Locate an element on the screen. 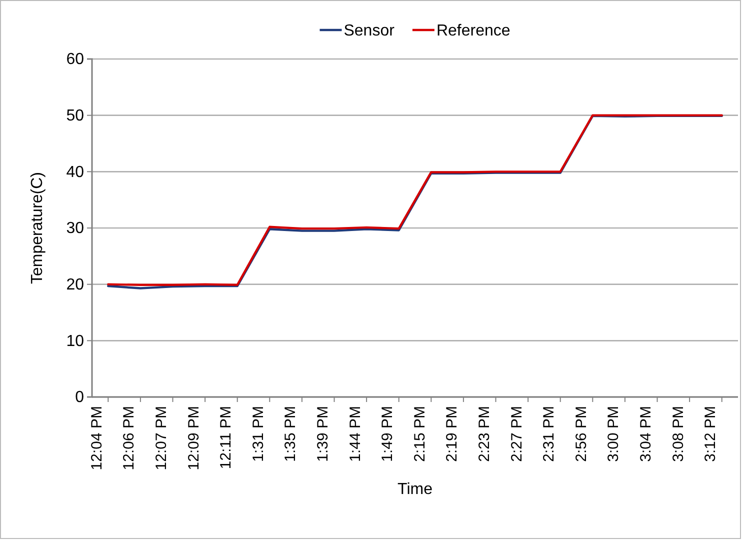 Image resolution: width=744 pixels, height=542 pixels. legend-label: Reference is located at coordinates (473, 31).